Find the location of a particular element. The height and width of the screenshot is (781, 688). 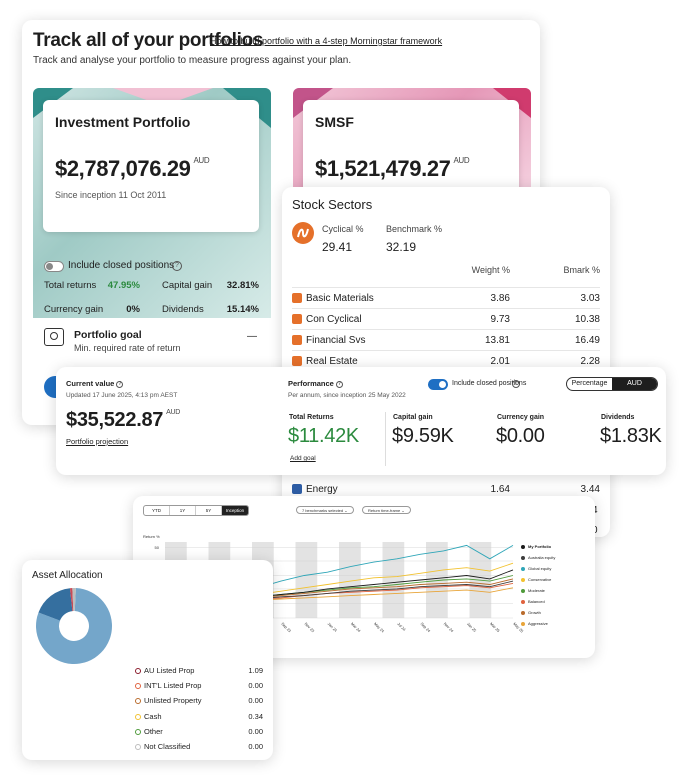

portfolio-projection-link: Portfolio projection is located at coordinates (97, 441).